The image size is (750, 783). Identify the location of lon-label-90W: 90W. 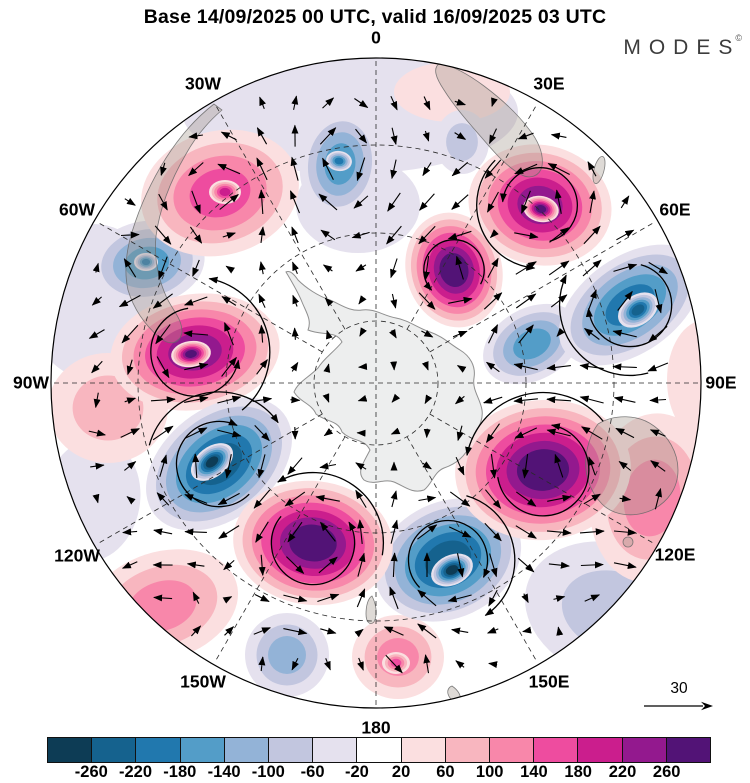
(31, 382).